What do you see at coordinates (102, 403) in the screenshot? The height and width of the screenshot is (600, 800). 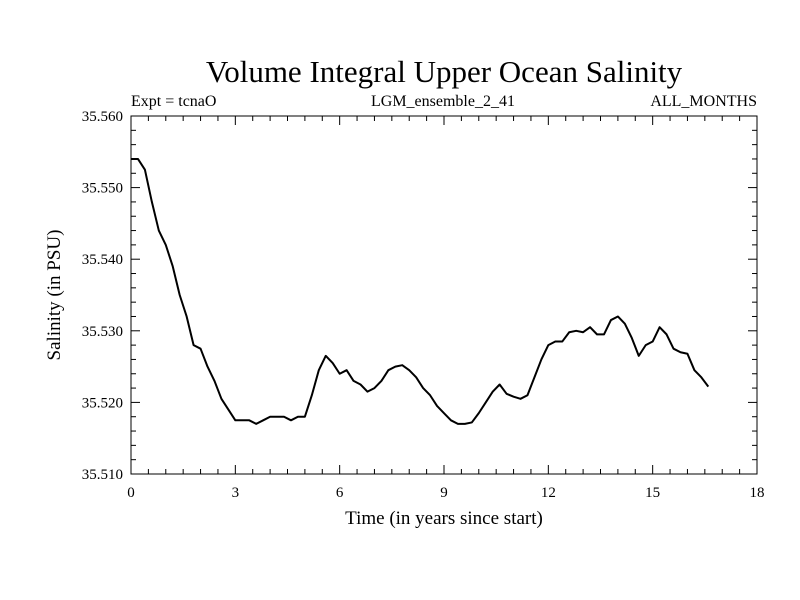 I see `y-tick-label: 35.520` at bounding box center [102, 403].